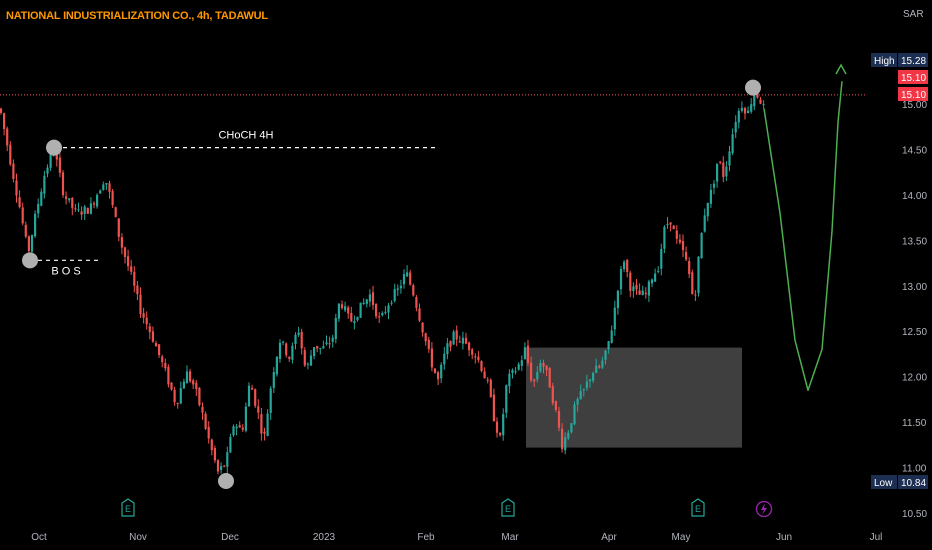  What do you see at coordinates (914, 150) in the screenshot?
I see `y-tick-label: 14.50` at bounding box center [914, 150].